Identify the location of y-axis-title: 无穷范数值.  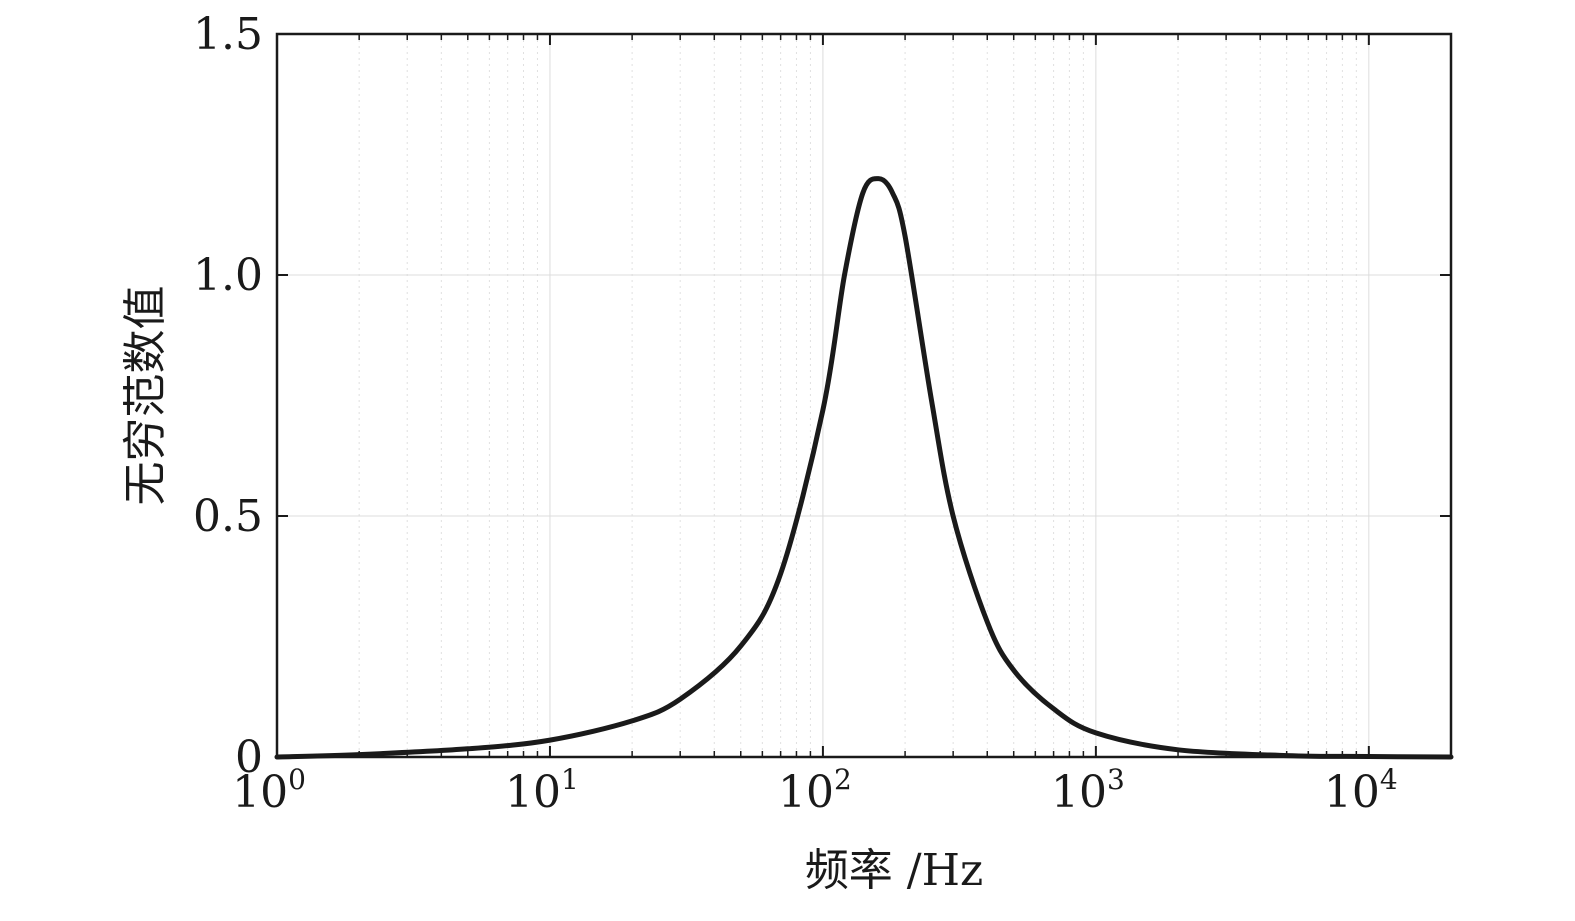
(145, 396).